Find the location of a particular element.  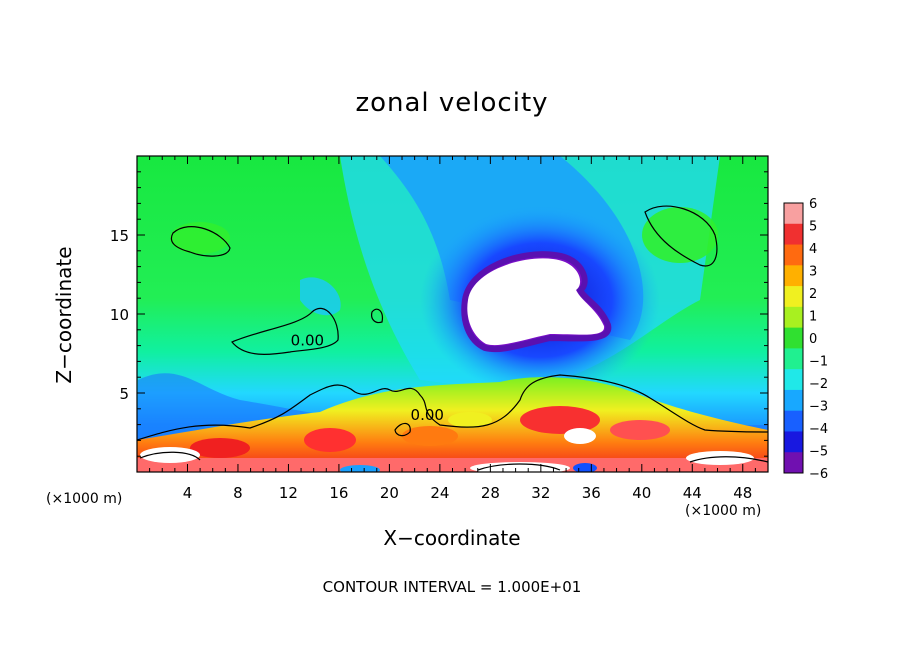

x-axis-label: X−coordinate is located at coordinates (452, 538).